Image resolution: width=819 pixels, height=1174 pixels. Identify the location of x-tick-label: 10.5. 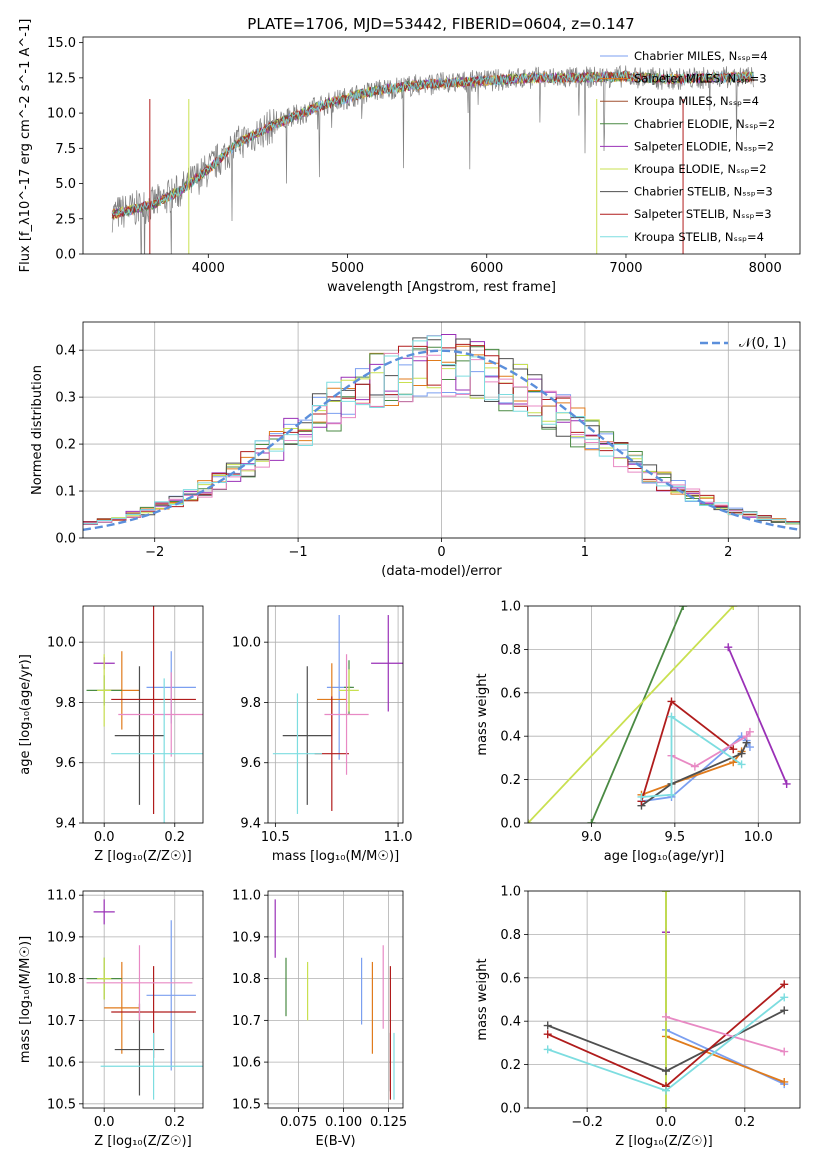
(275, 837).